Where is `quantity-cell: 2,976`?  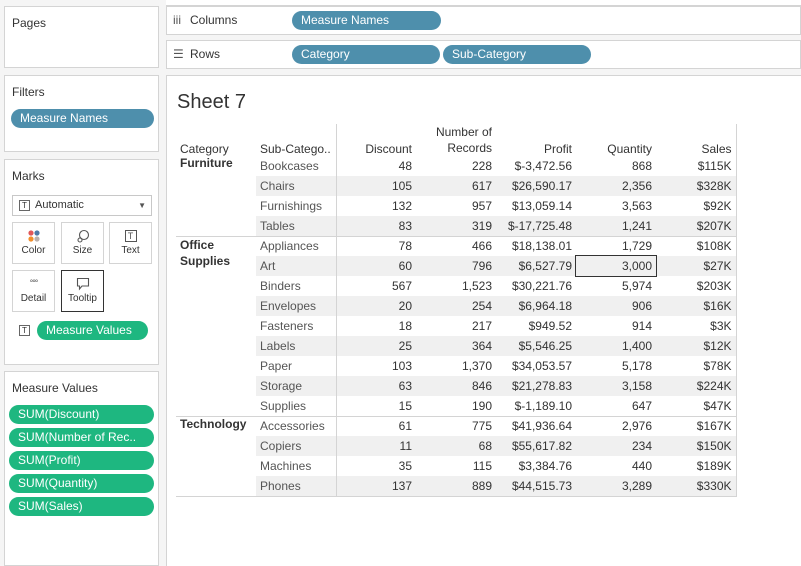
quantity-cell: 2,976 is located at coordinates (636, 426).